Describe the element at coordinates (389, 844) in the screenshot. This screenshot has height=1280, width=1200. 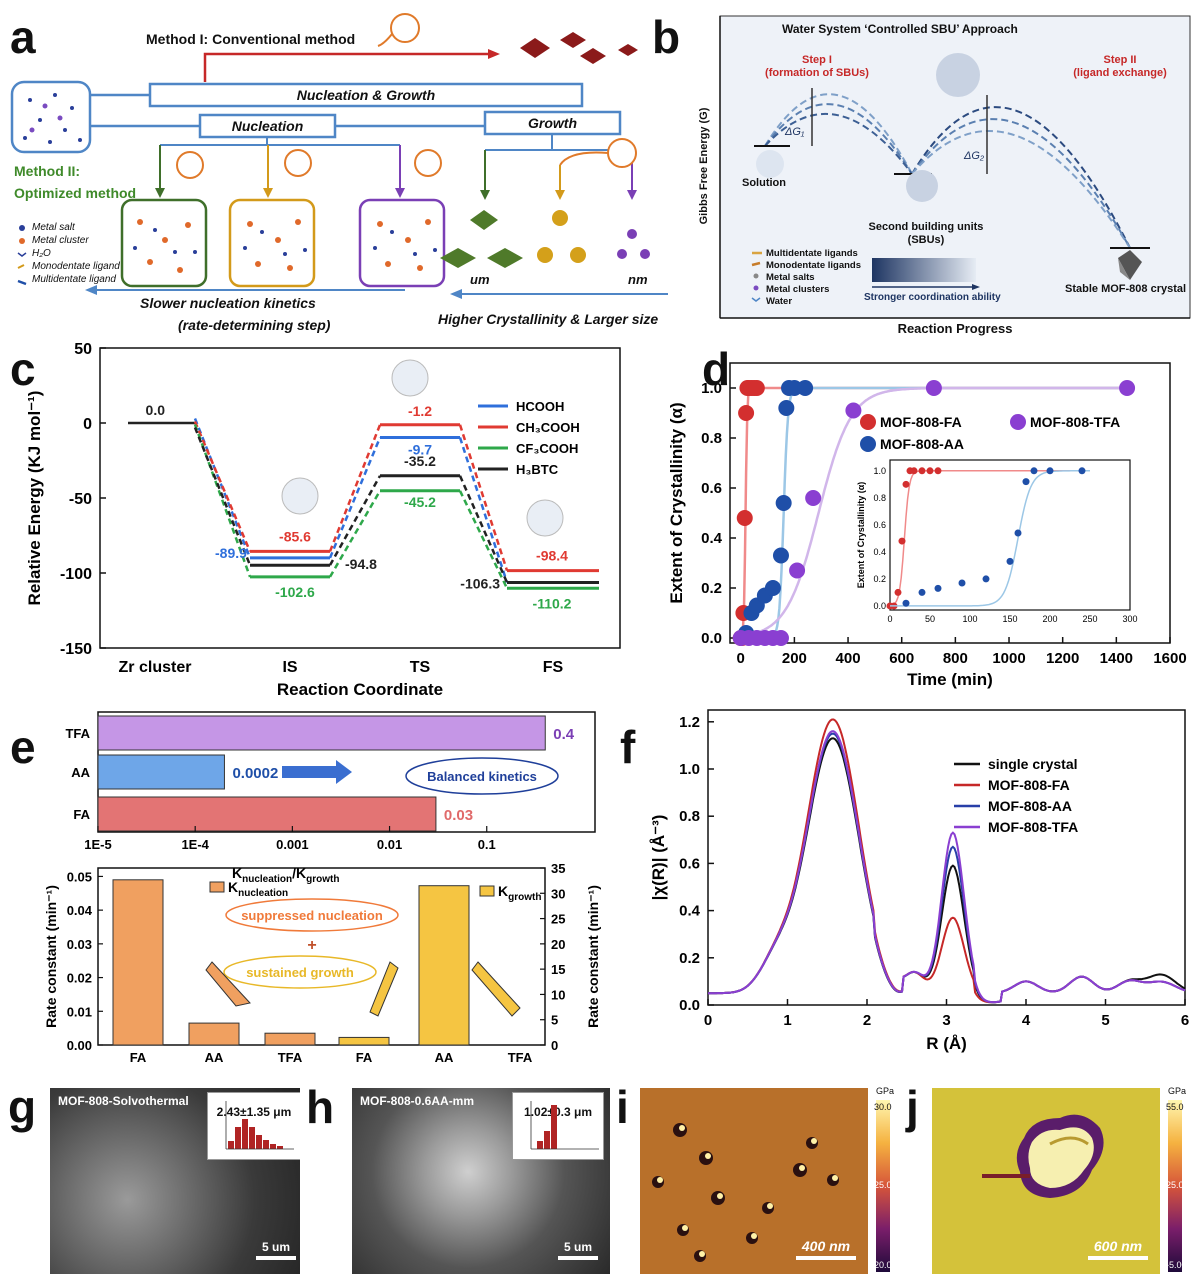
I see `x-tick-label: 0.01` at that location.